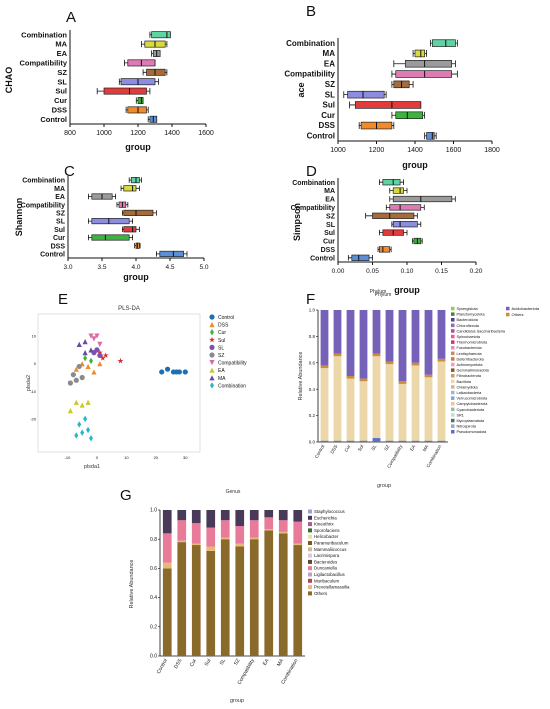 This screenshot has width=550, height=709. I want to click on panel-a-x-tick-label: 800, so click(70, 133).